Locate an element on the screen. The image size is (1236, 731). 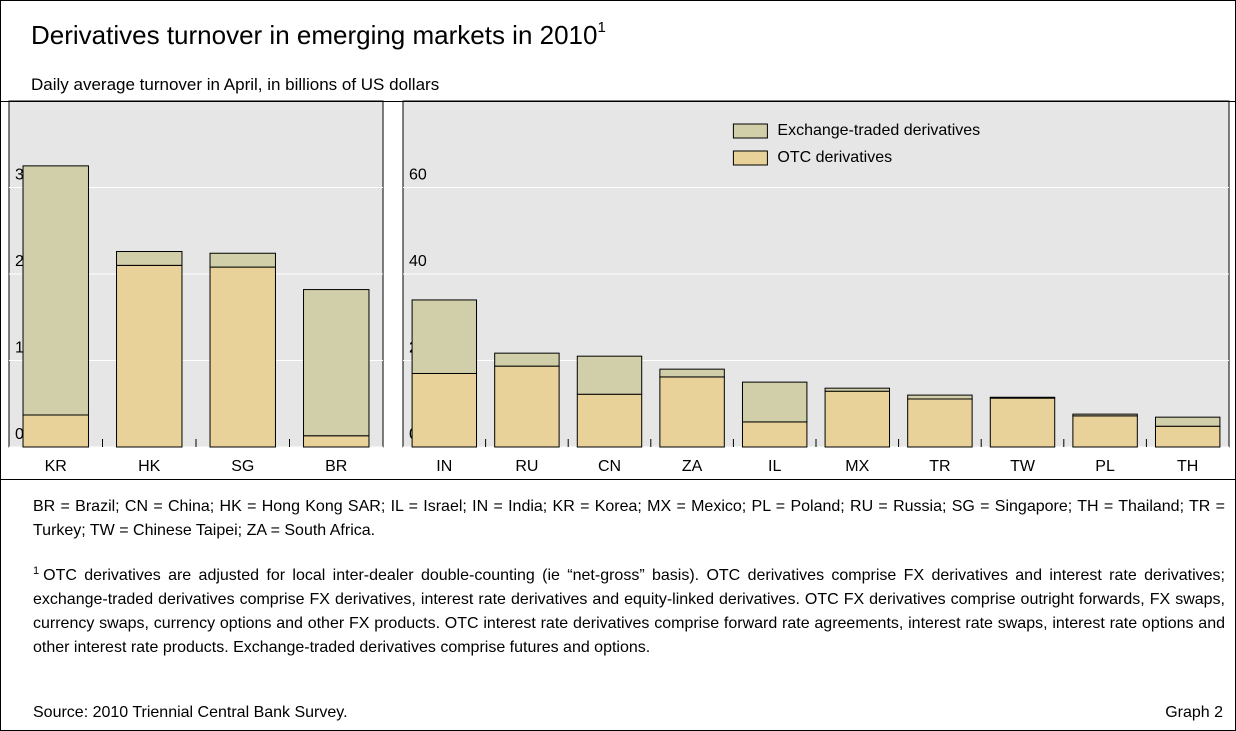
x-tick-label: SG is located at coordinates (242, 466).